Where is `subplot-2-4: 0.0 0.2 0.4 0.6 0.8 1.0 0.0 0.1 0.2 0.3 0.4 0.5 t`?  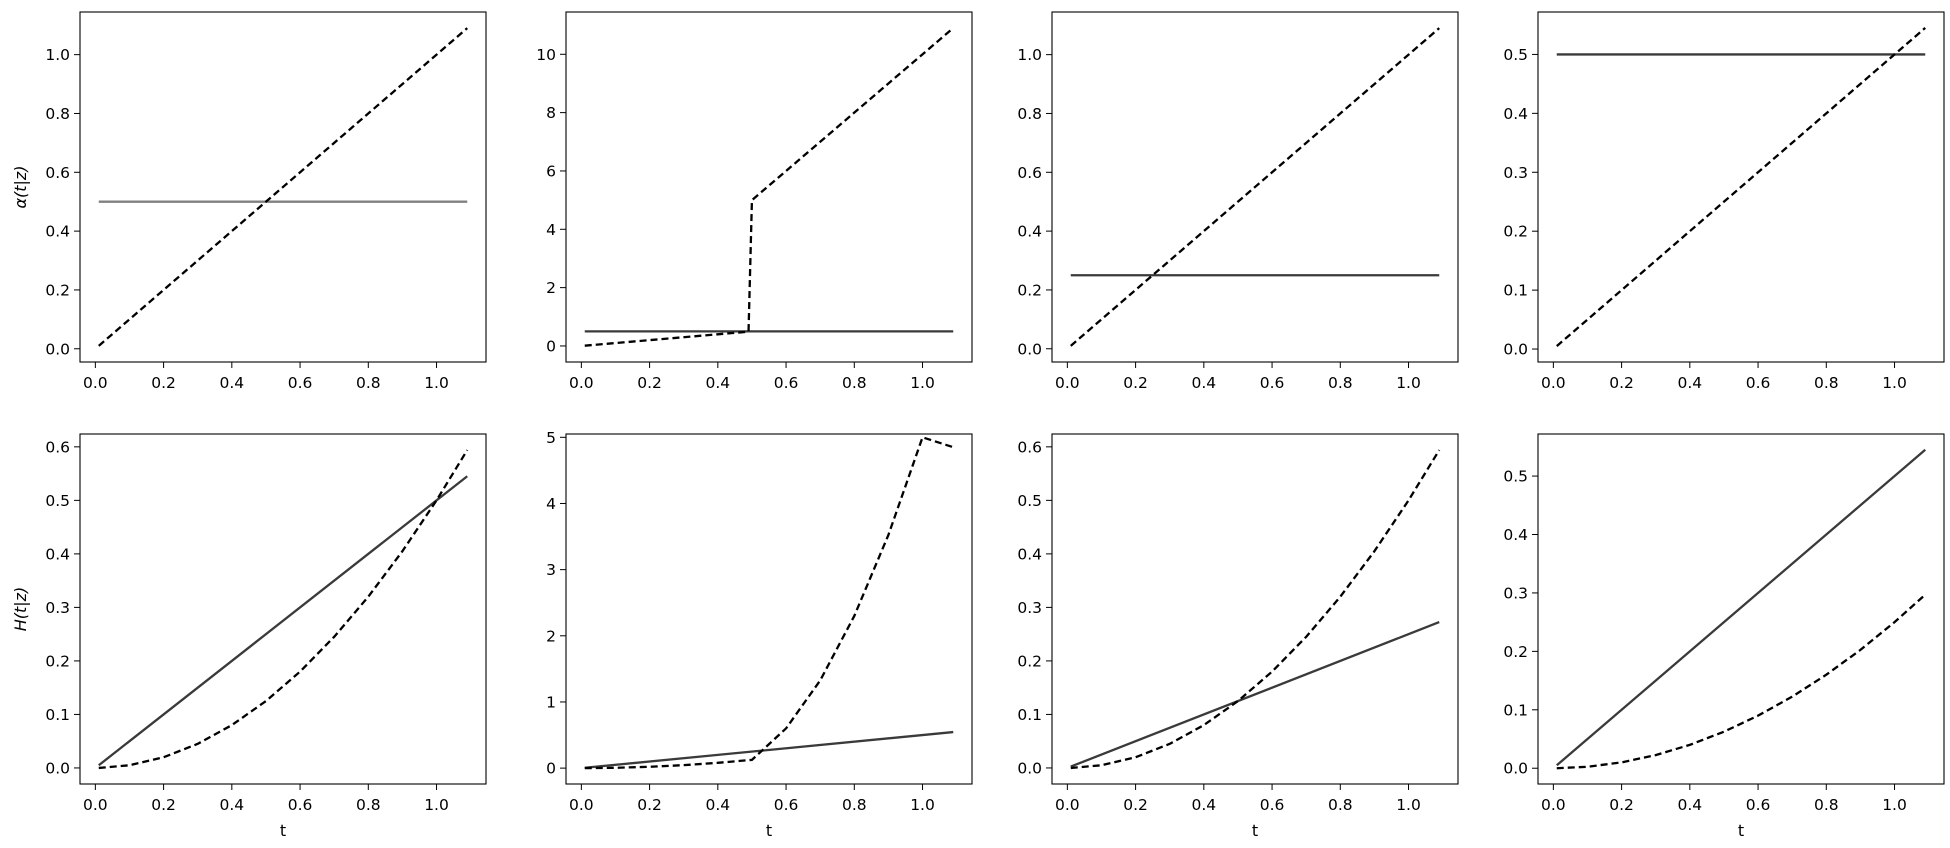 subplot-2-4: 0.0 0.2 0.4 0.6 0.8 1.0 0.0 0.1 0.2 0.3 0.4 0.5 t is located at coordinates (1724, 636).